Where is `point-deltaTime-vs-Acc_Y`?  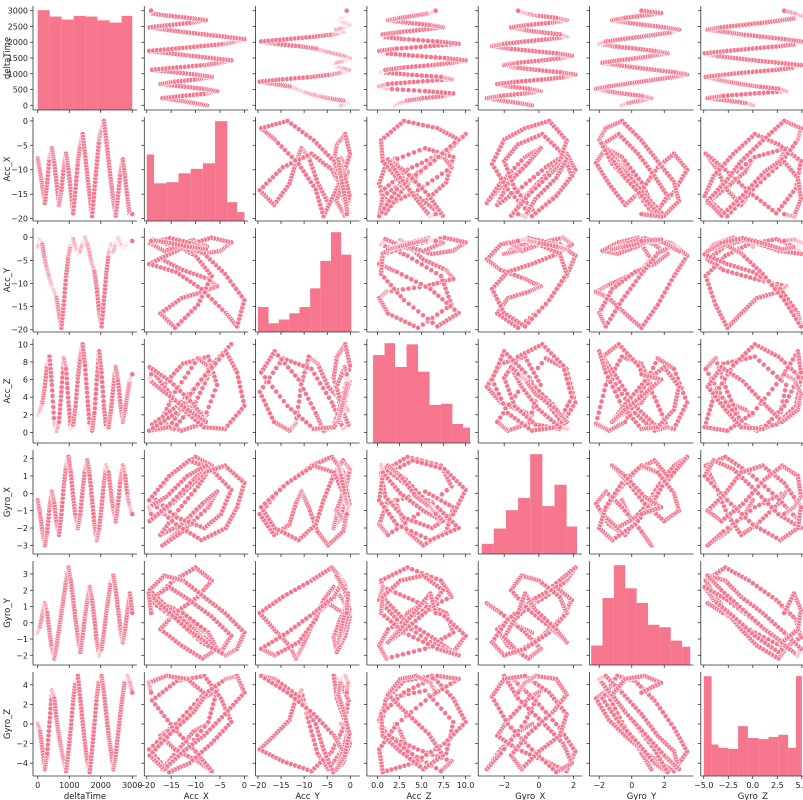 point-deltaTime-vs-Acc_Y is located at coordinates (346, 10).